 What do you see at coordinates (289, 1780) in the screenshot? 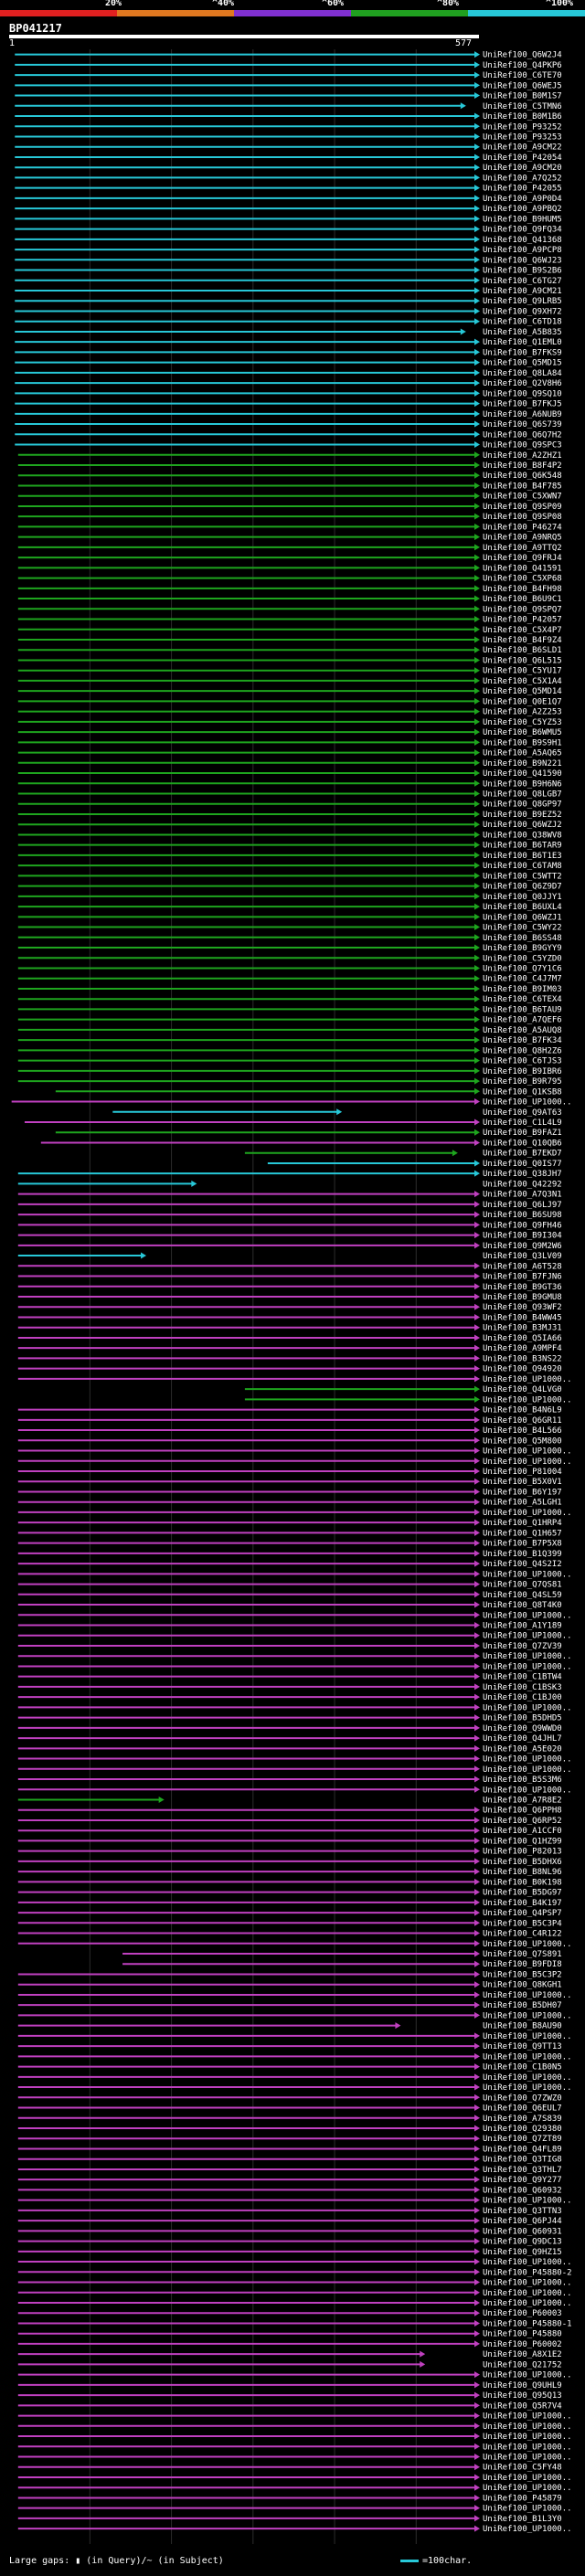
I see `hit-row: UniRef100_B5S3M6` at bounding box center [289, 1780].